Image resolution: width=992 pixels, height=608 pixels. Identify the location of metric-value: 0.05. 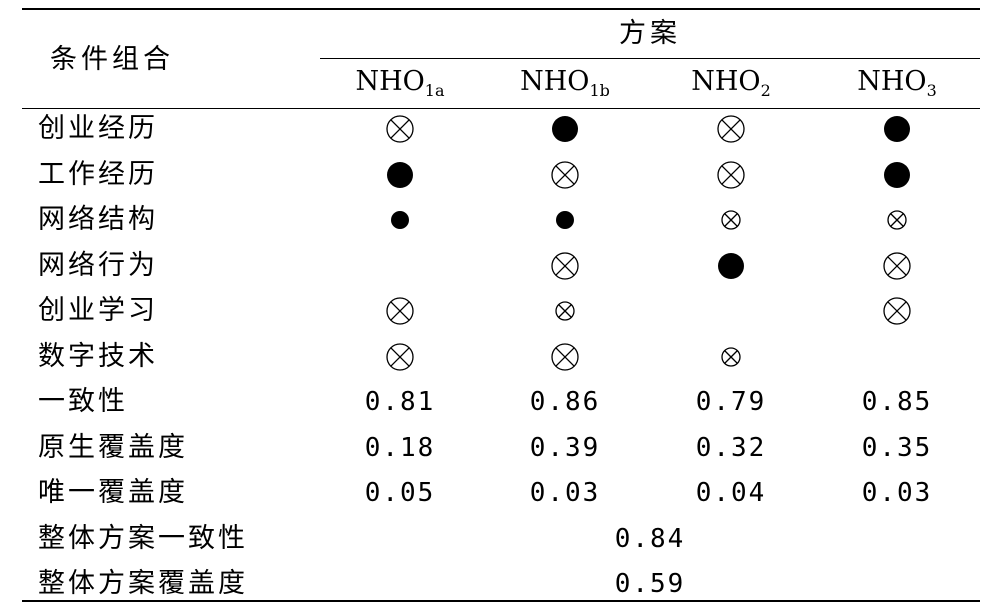
(400, 493).